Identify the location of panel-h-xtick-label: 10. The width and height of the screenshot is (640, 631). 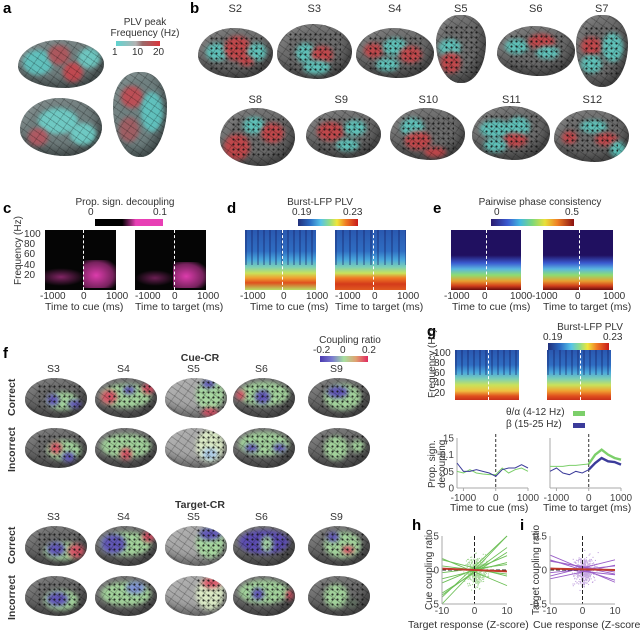
(507, 611).